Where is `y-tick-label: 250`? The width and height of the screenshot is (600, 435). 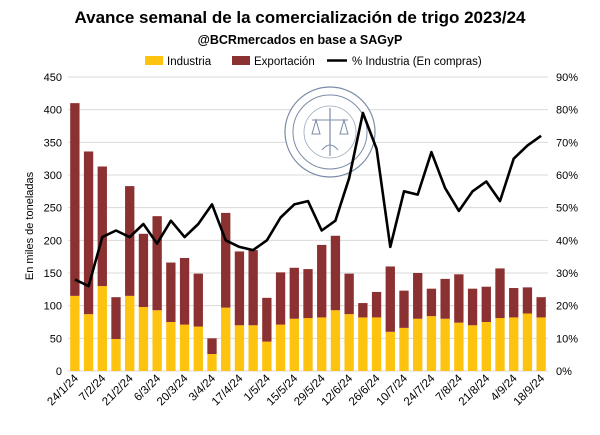 y-tick-label: 250 is located at coordinates (53, 209).